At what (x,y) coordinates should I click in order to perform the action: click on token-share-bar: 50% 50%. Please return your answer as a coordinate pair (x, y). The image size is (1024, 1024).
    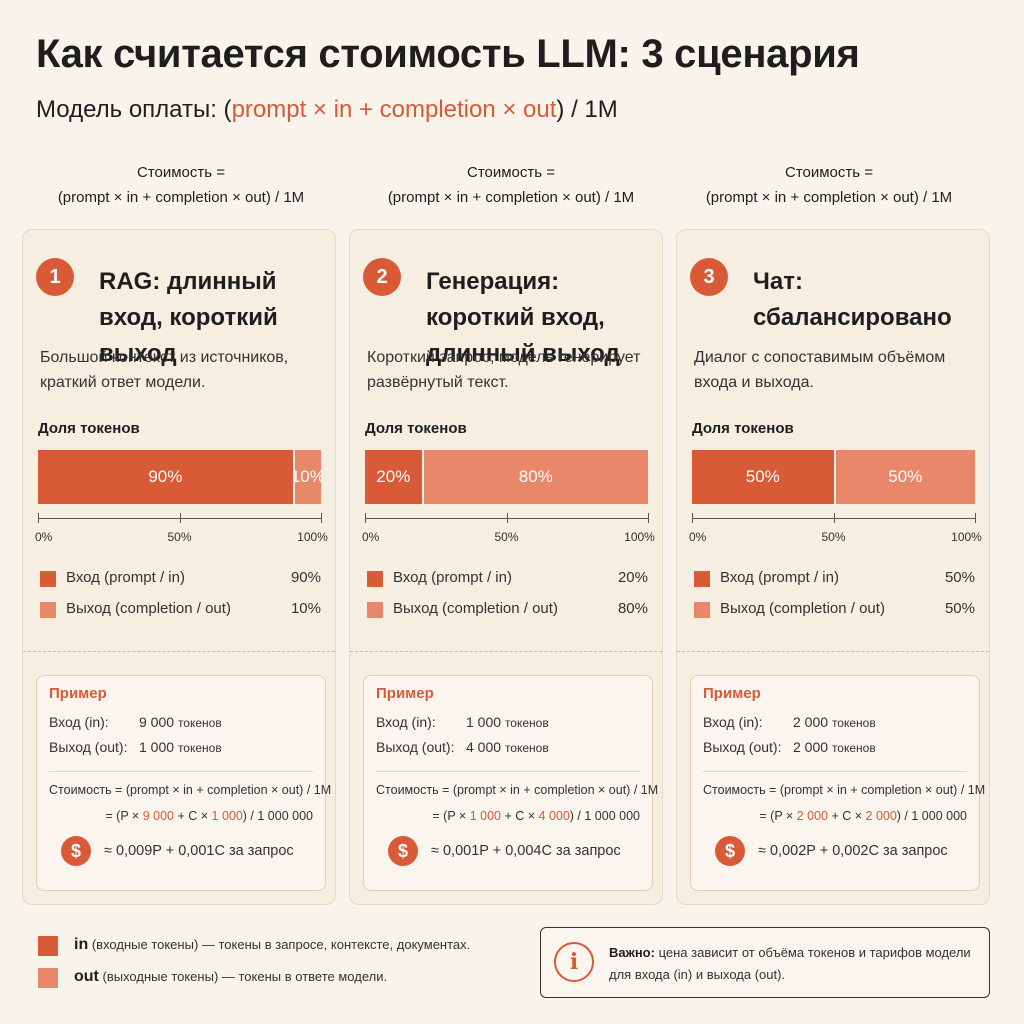
    Looking at the image, I should click on (833, 477).